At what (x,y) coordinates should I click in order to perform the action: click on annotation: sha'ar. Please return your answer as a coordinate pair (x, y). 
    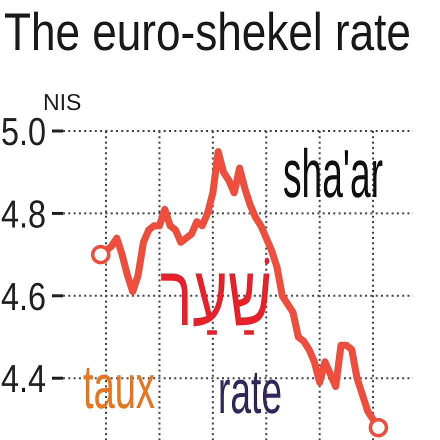
    Looking at the image, I should click on (333, 173).